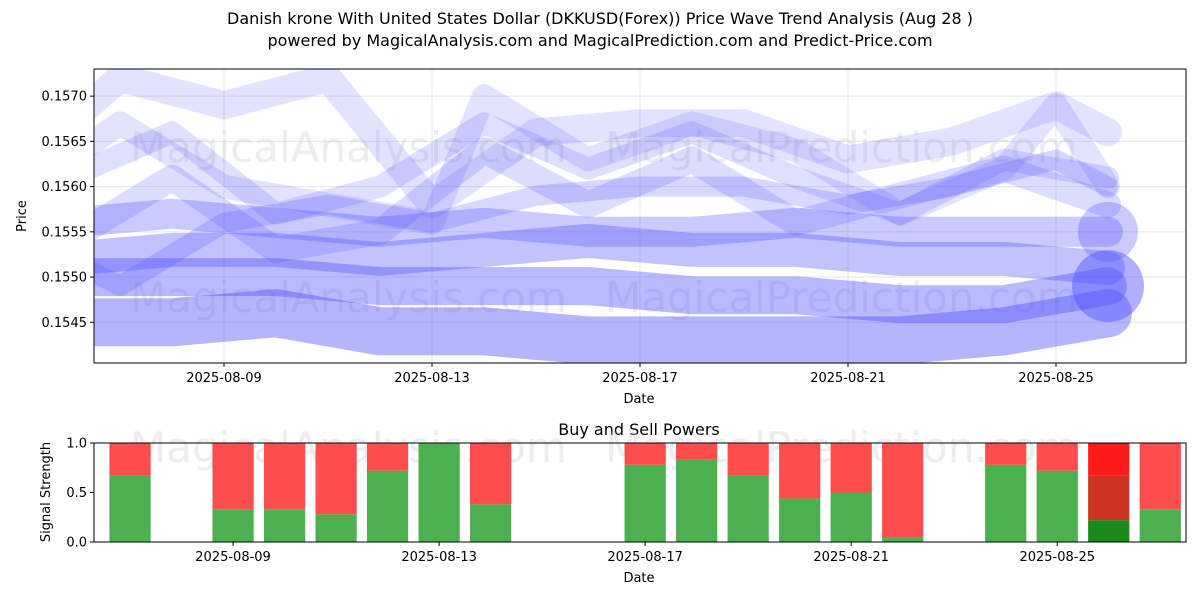  Describe the element at coordinates (76, 493) in the screenshot. I see `signal-y-tick-label: 0.5` at that location.